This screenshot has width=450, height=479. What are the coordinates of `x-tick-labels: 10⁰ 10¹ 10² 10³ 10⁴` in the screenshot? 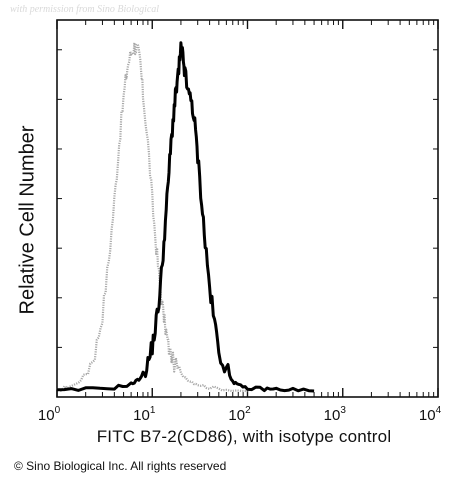 It's located at (240, 414).